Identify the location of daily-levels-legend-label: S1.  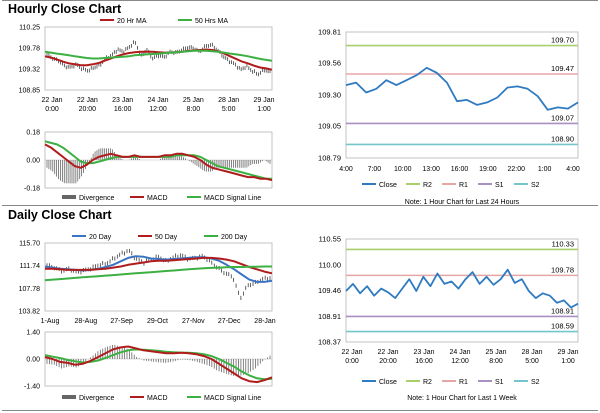
(499, 382).